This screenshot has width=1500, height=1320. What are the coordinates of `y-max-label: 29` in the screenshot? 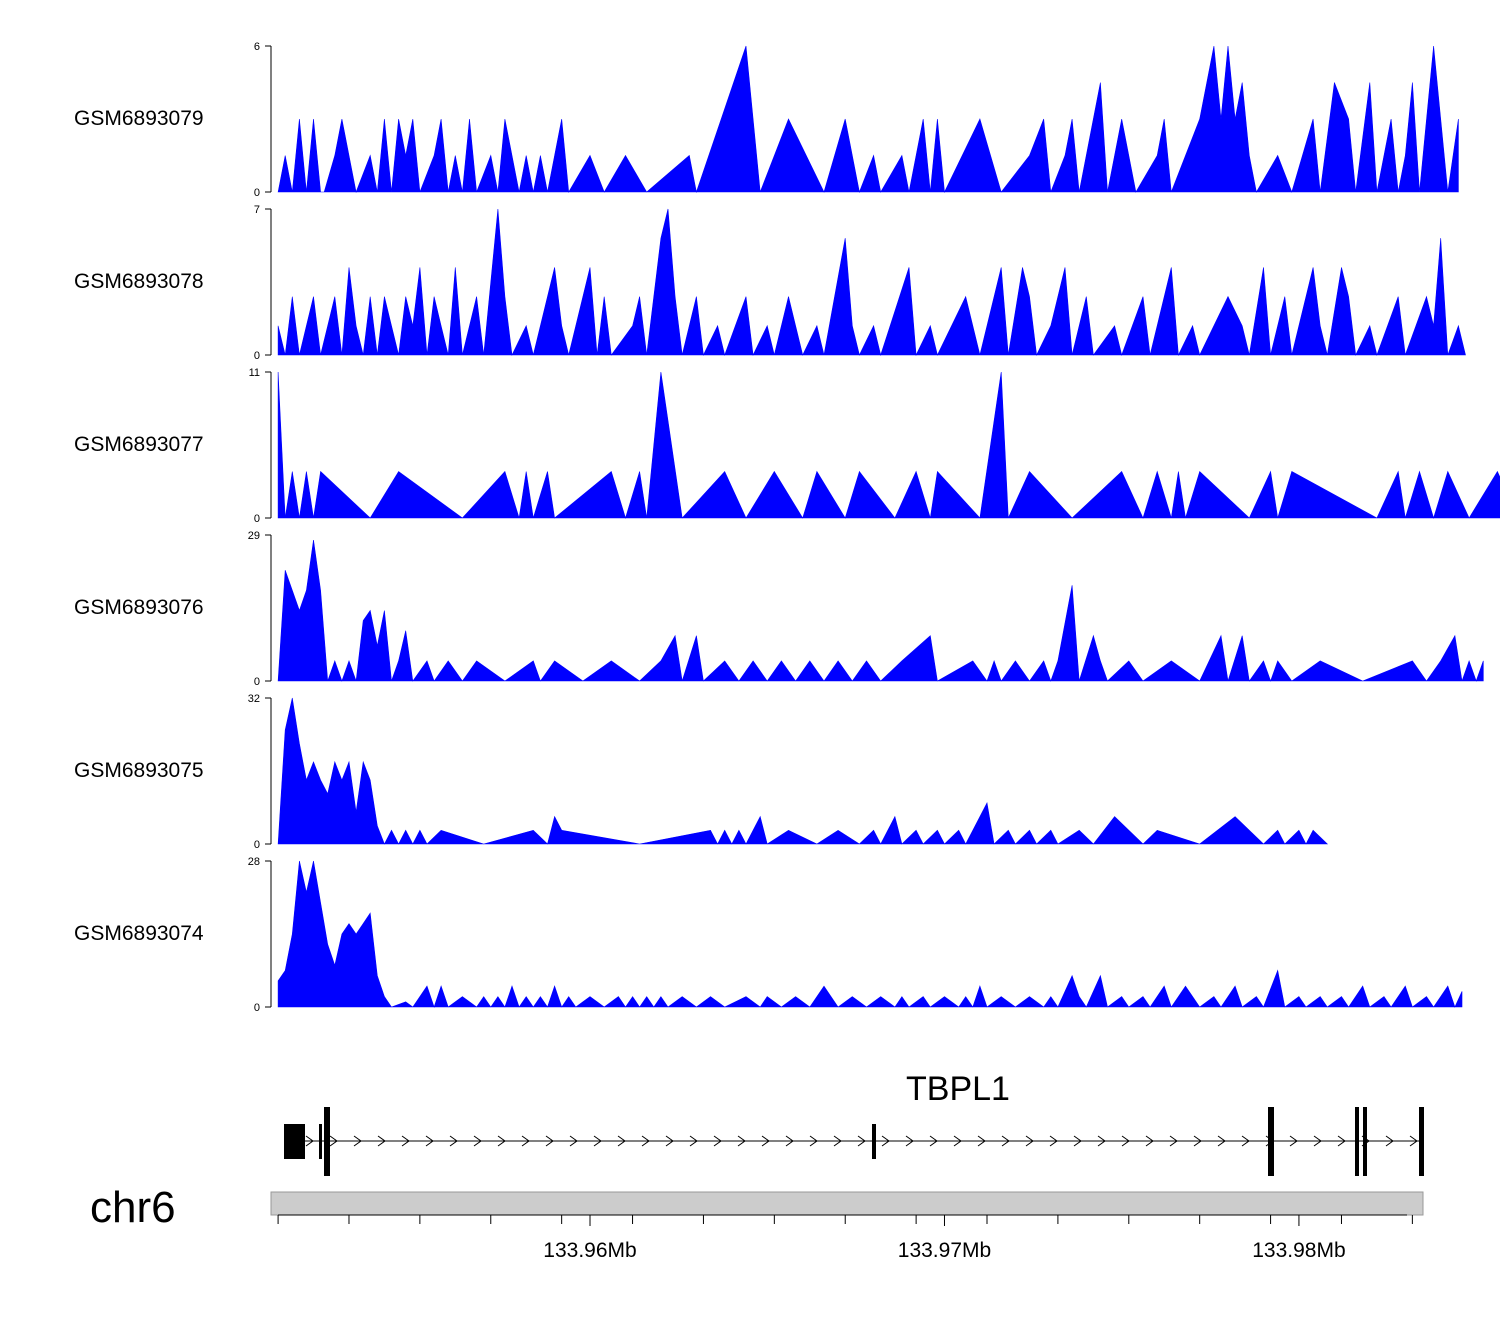 It's located at (254, 536).